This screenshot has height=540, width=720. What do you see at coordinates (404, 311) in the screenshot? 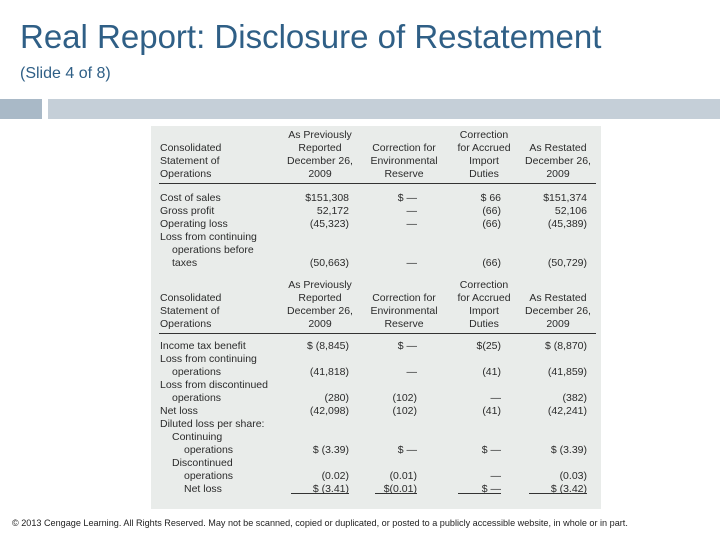
I see `table2-header-env: Environmental` at bounding box center [404, 311].